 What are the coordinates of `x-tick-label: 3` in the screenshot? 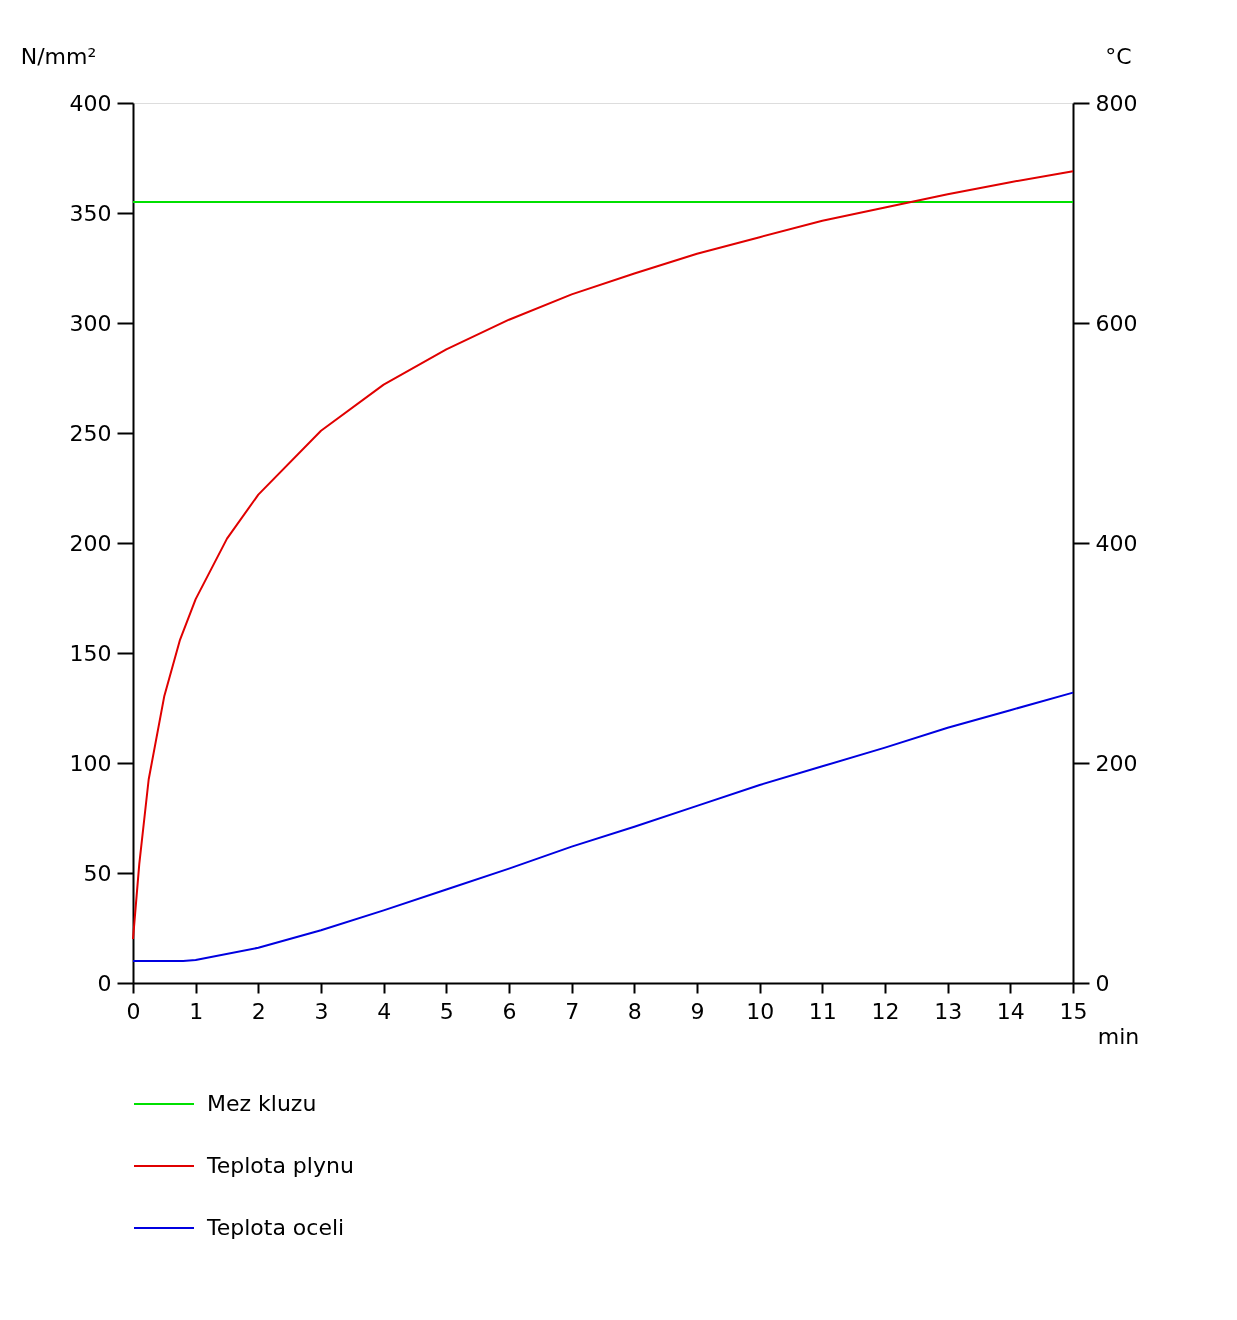 It's located at (321, 1011).